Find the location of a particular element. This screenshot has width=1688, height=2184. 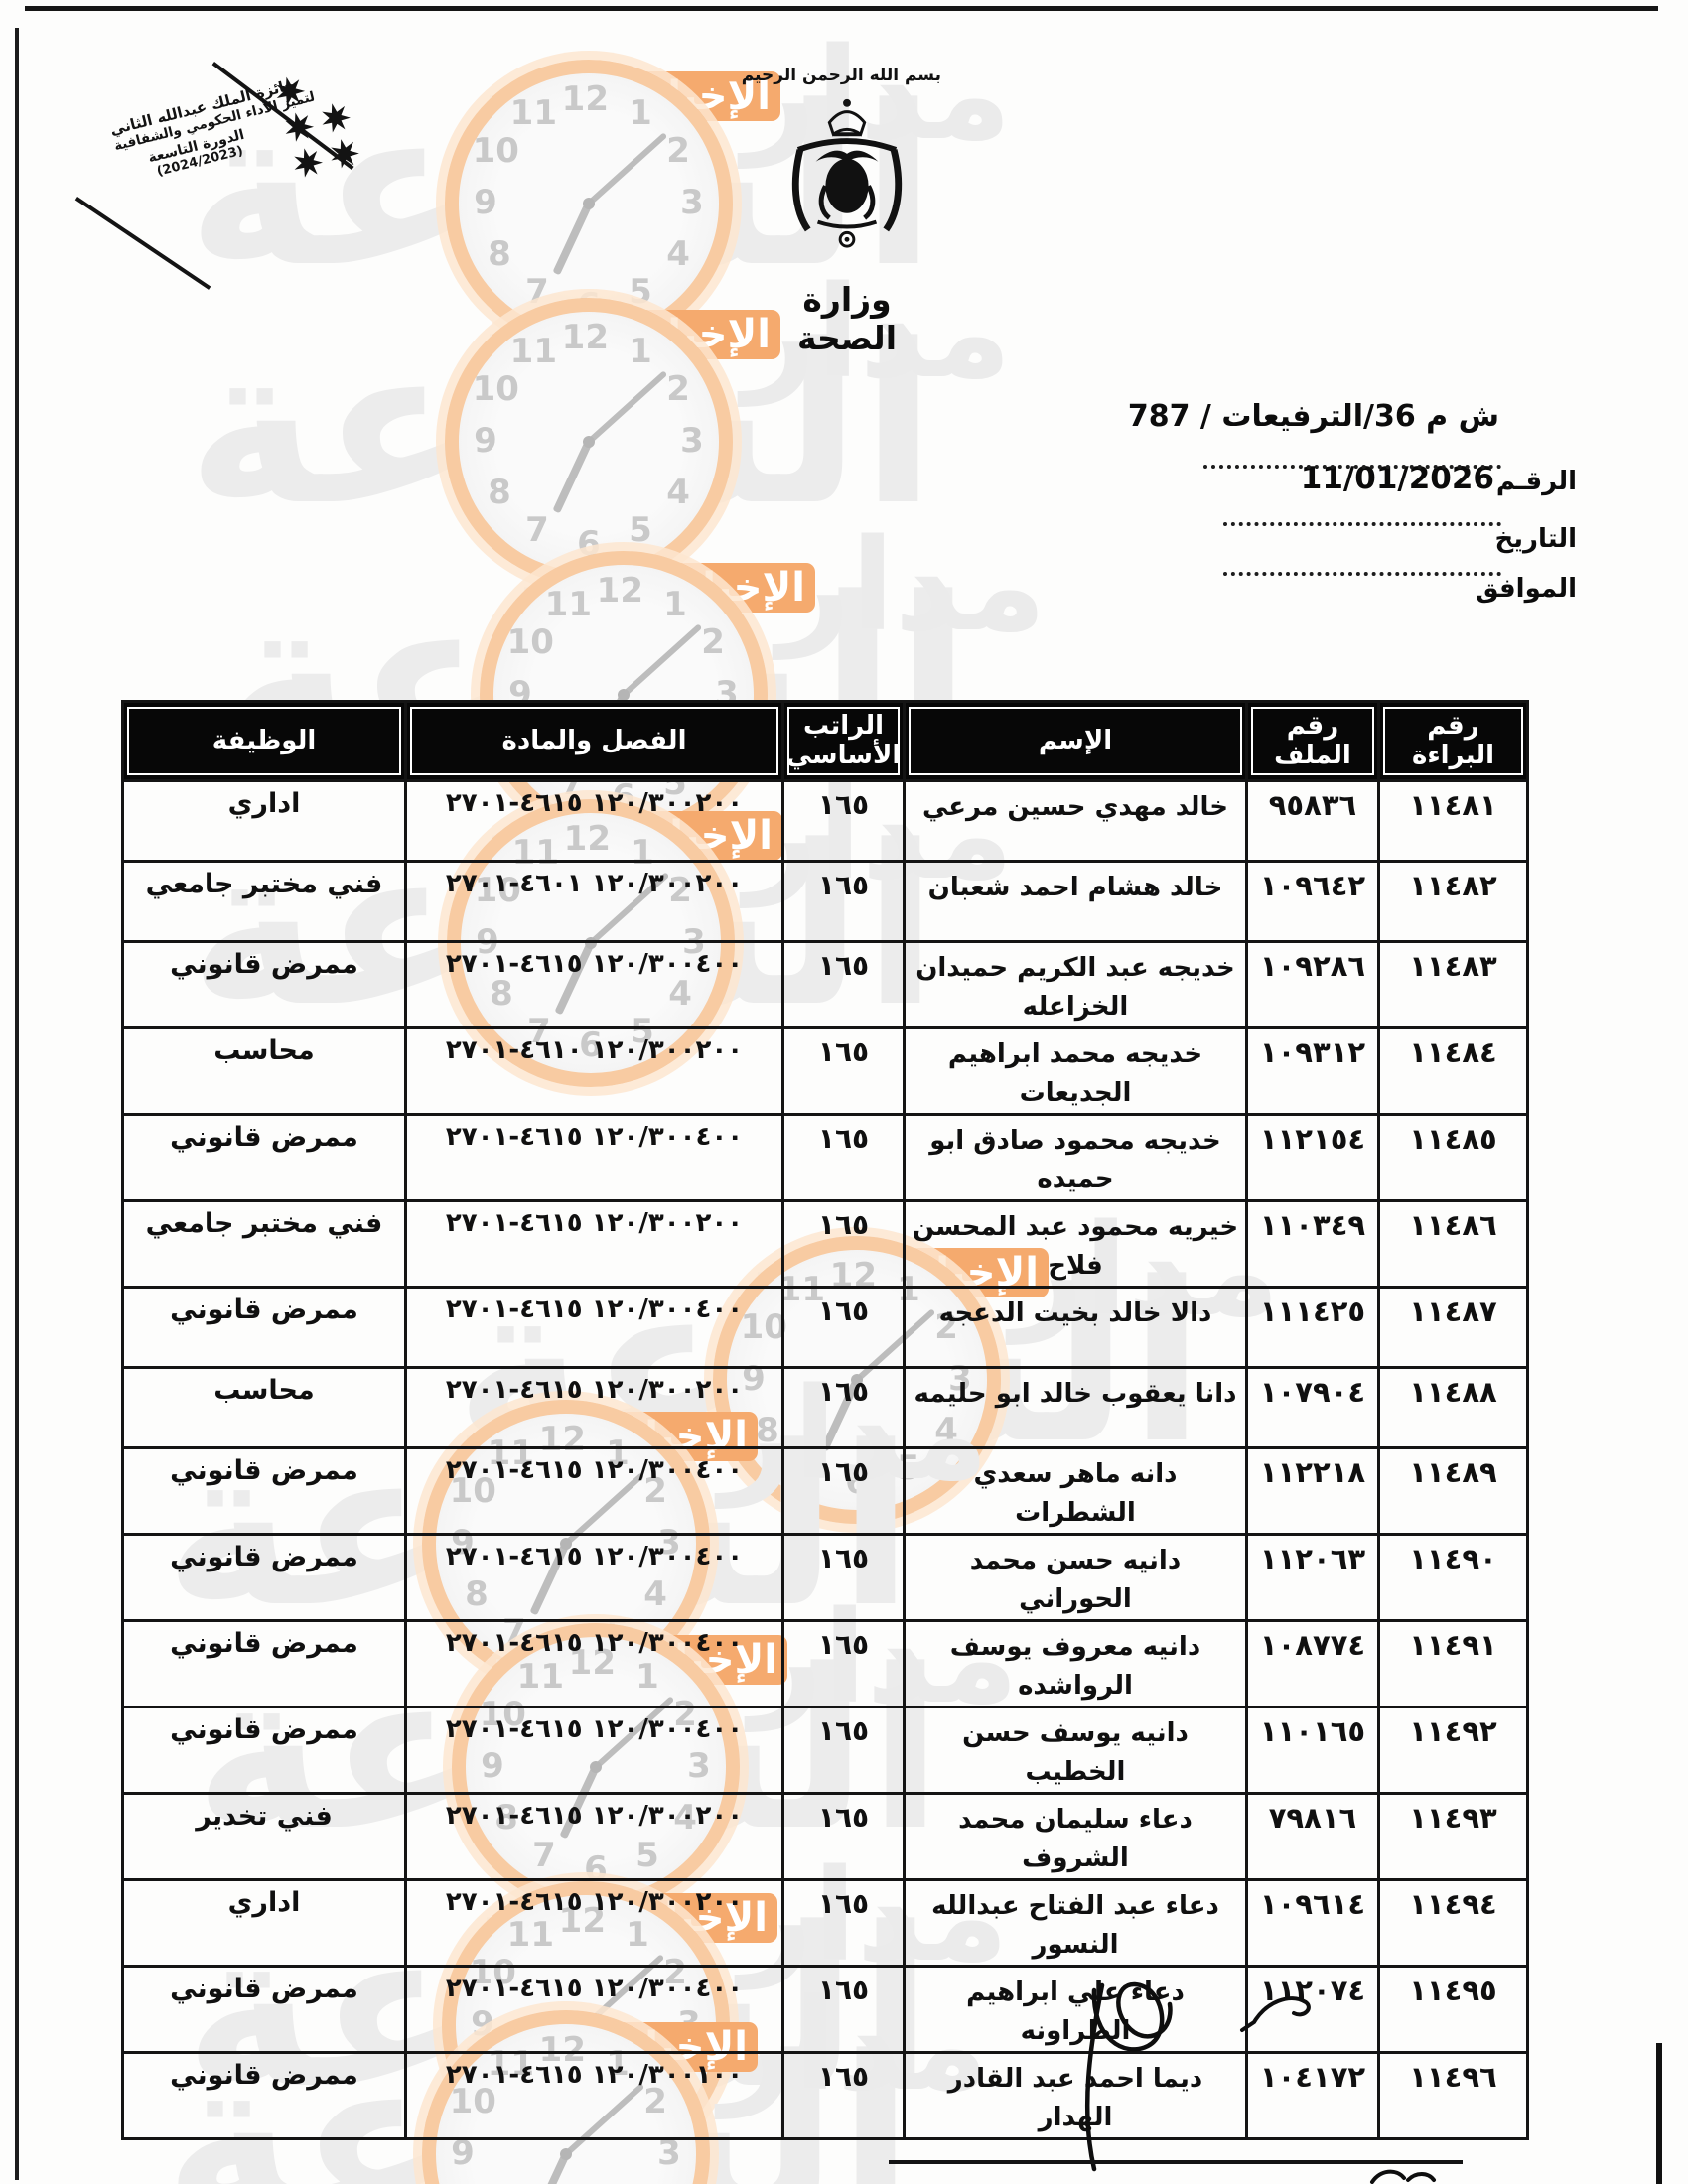

header-file-no-label: رقم الملف is located at coordinates (1312, 741).